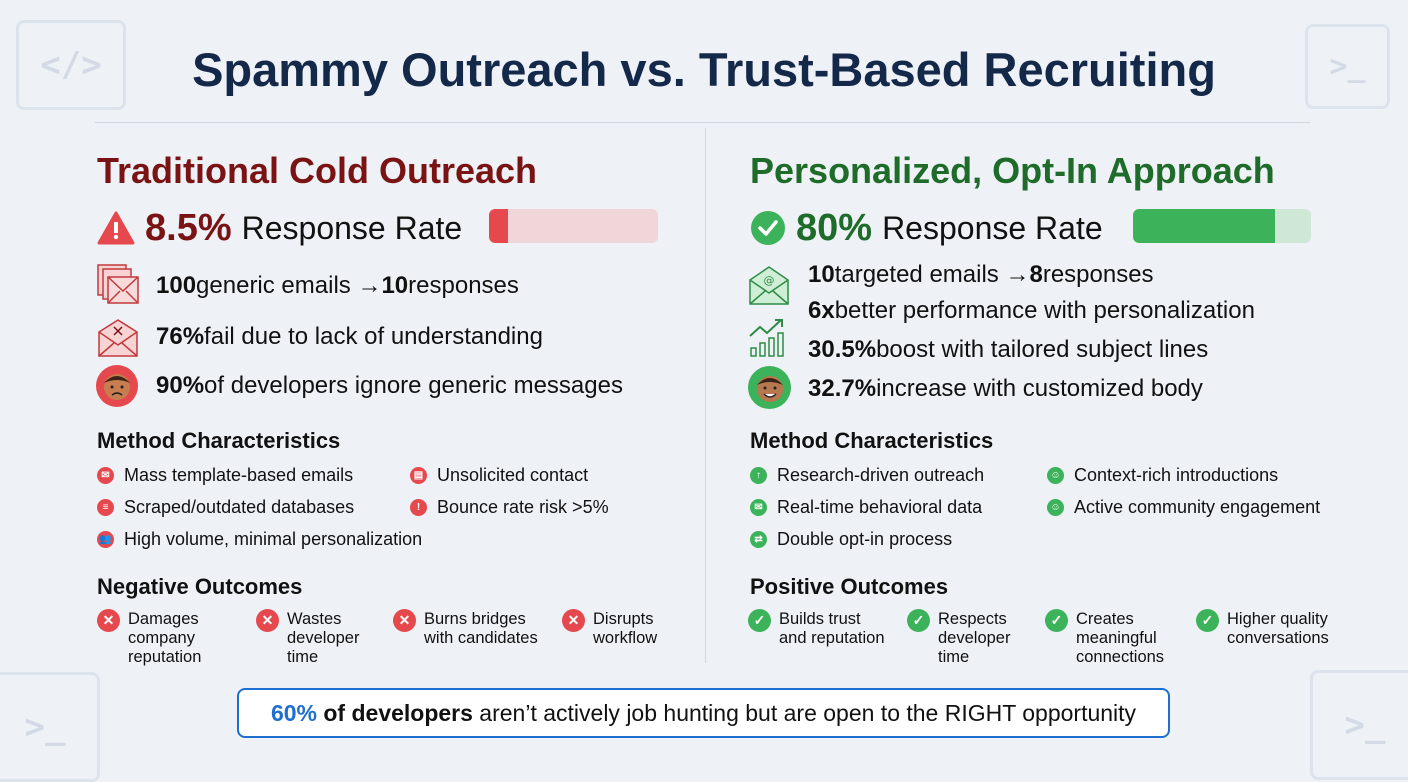 The image size is (1408, 782). Describe the element at coordinates (117, 386) in the screenshot. I see `annoyed-developer-icon` at that location.